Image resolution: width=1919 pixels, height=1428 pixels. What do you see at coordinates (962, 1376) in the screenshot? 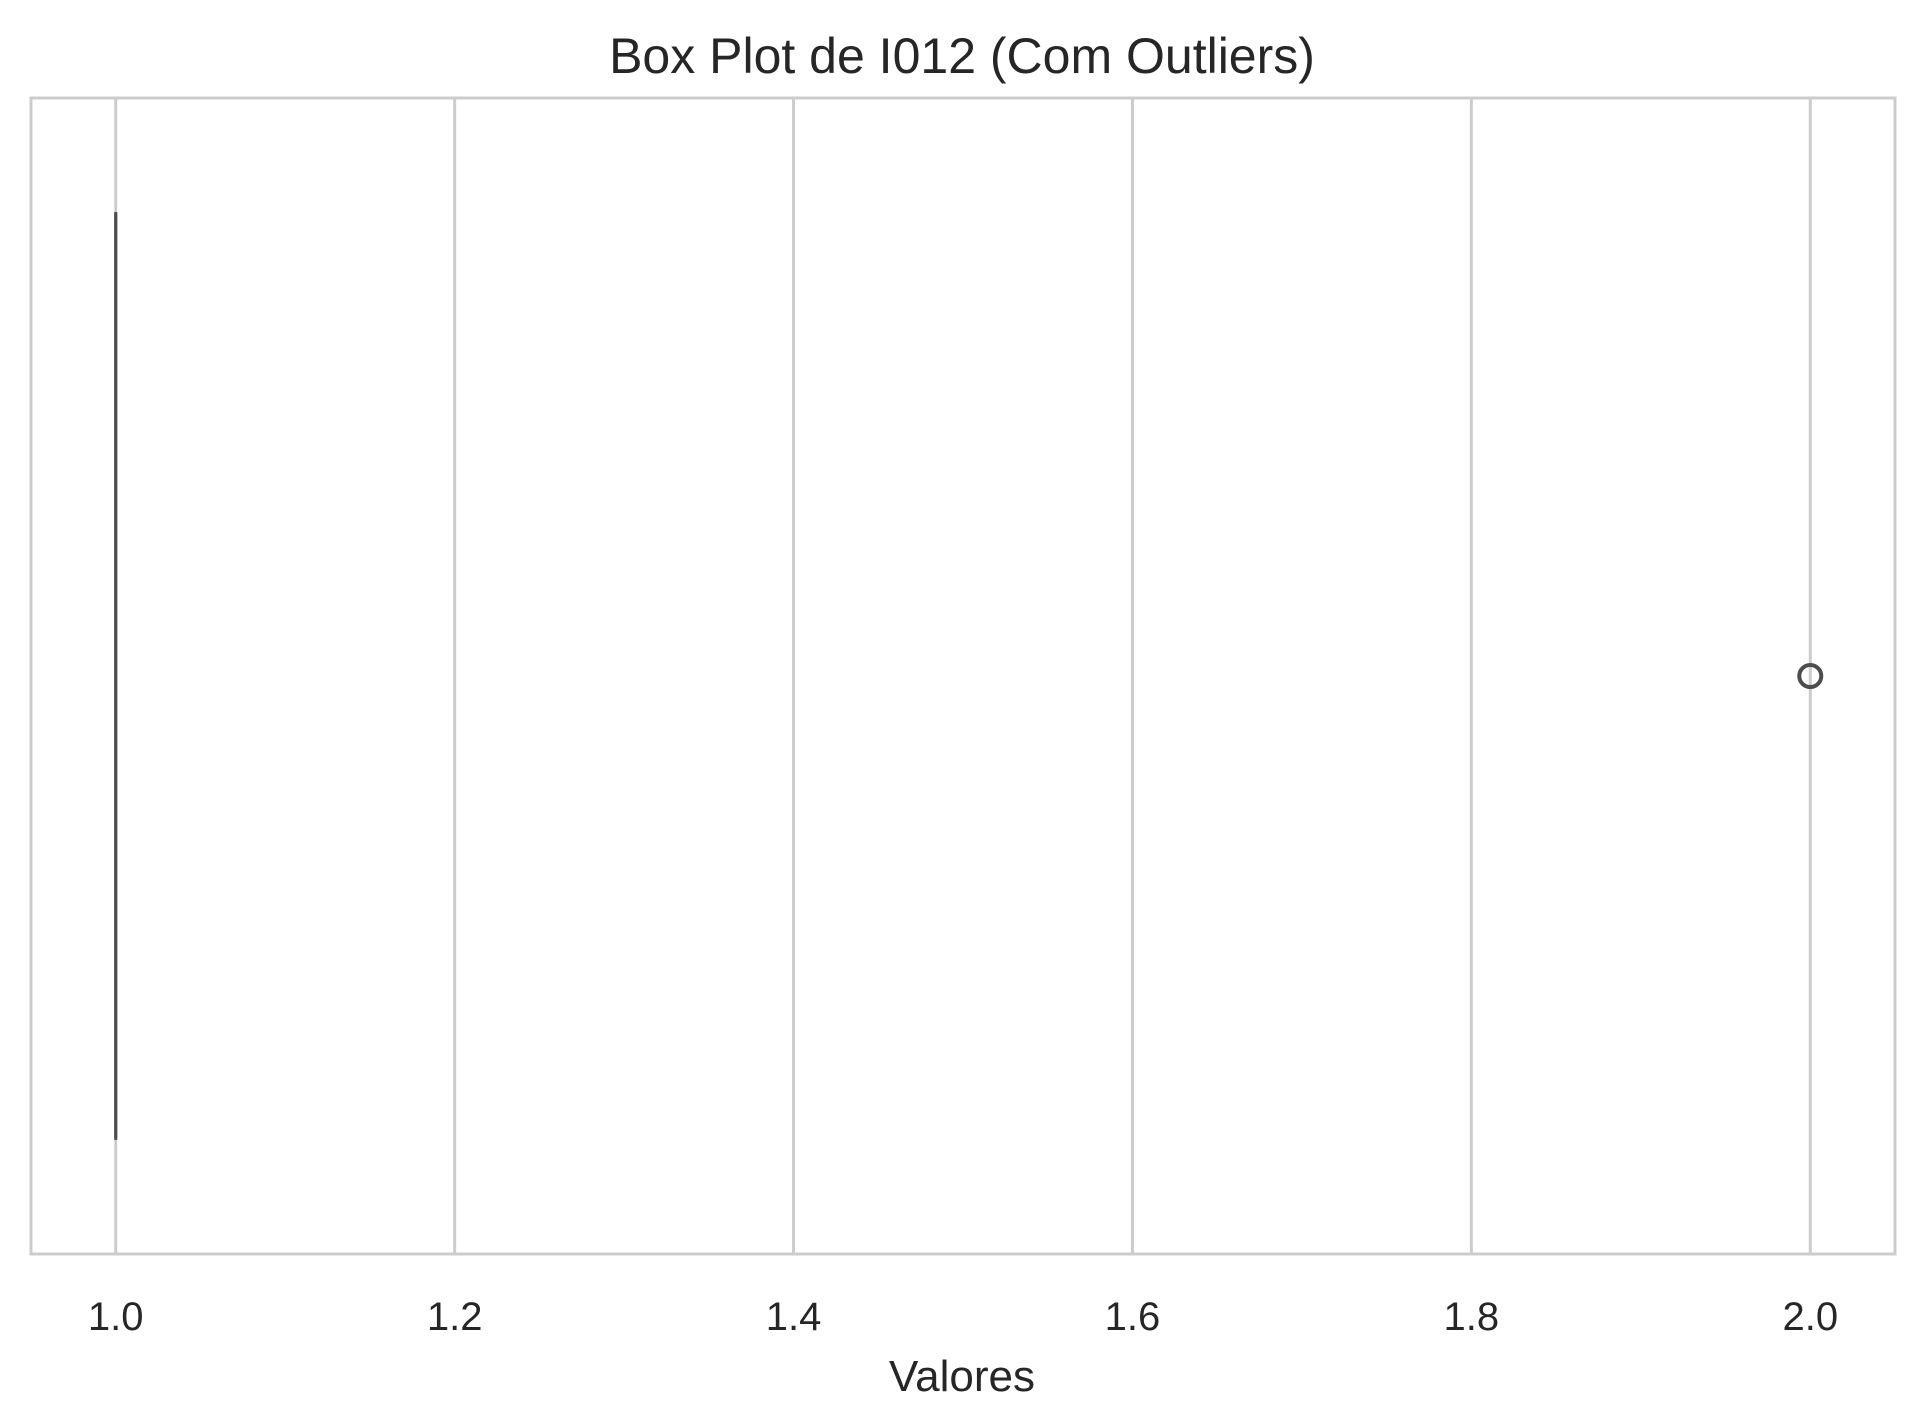
I see `x-axis-label: Valores` at bounding box center [962, 1376].